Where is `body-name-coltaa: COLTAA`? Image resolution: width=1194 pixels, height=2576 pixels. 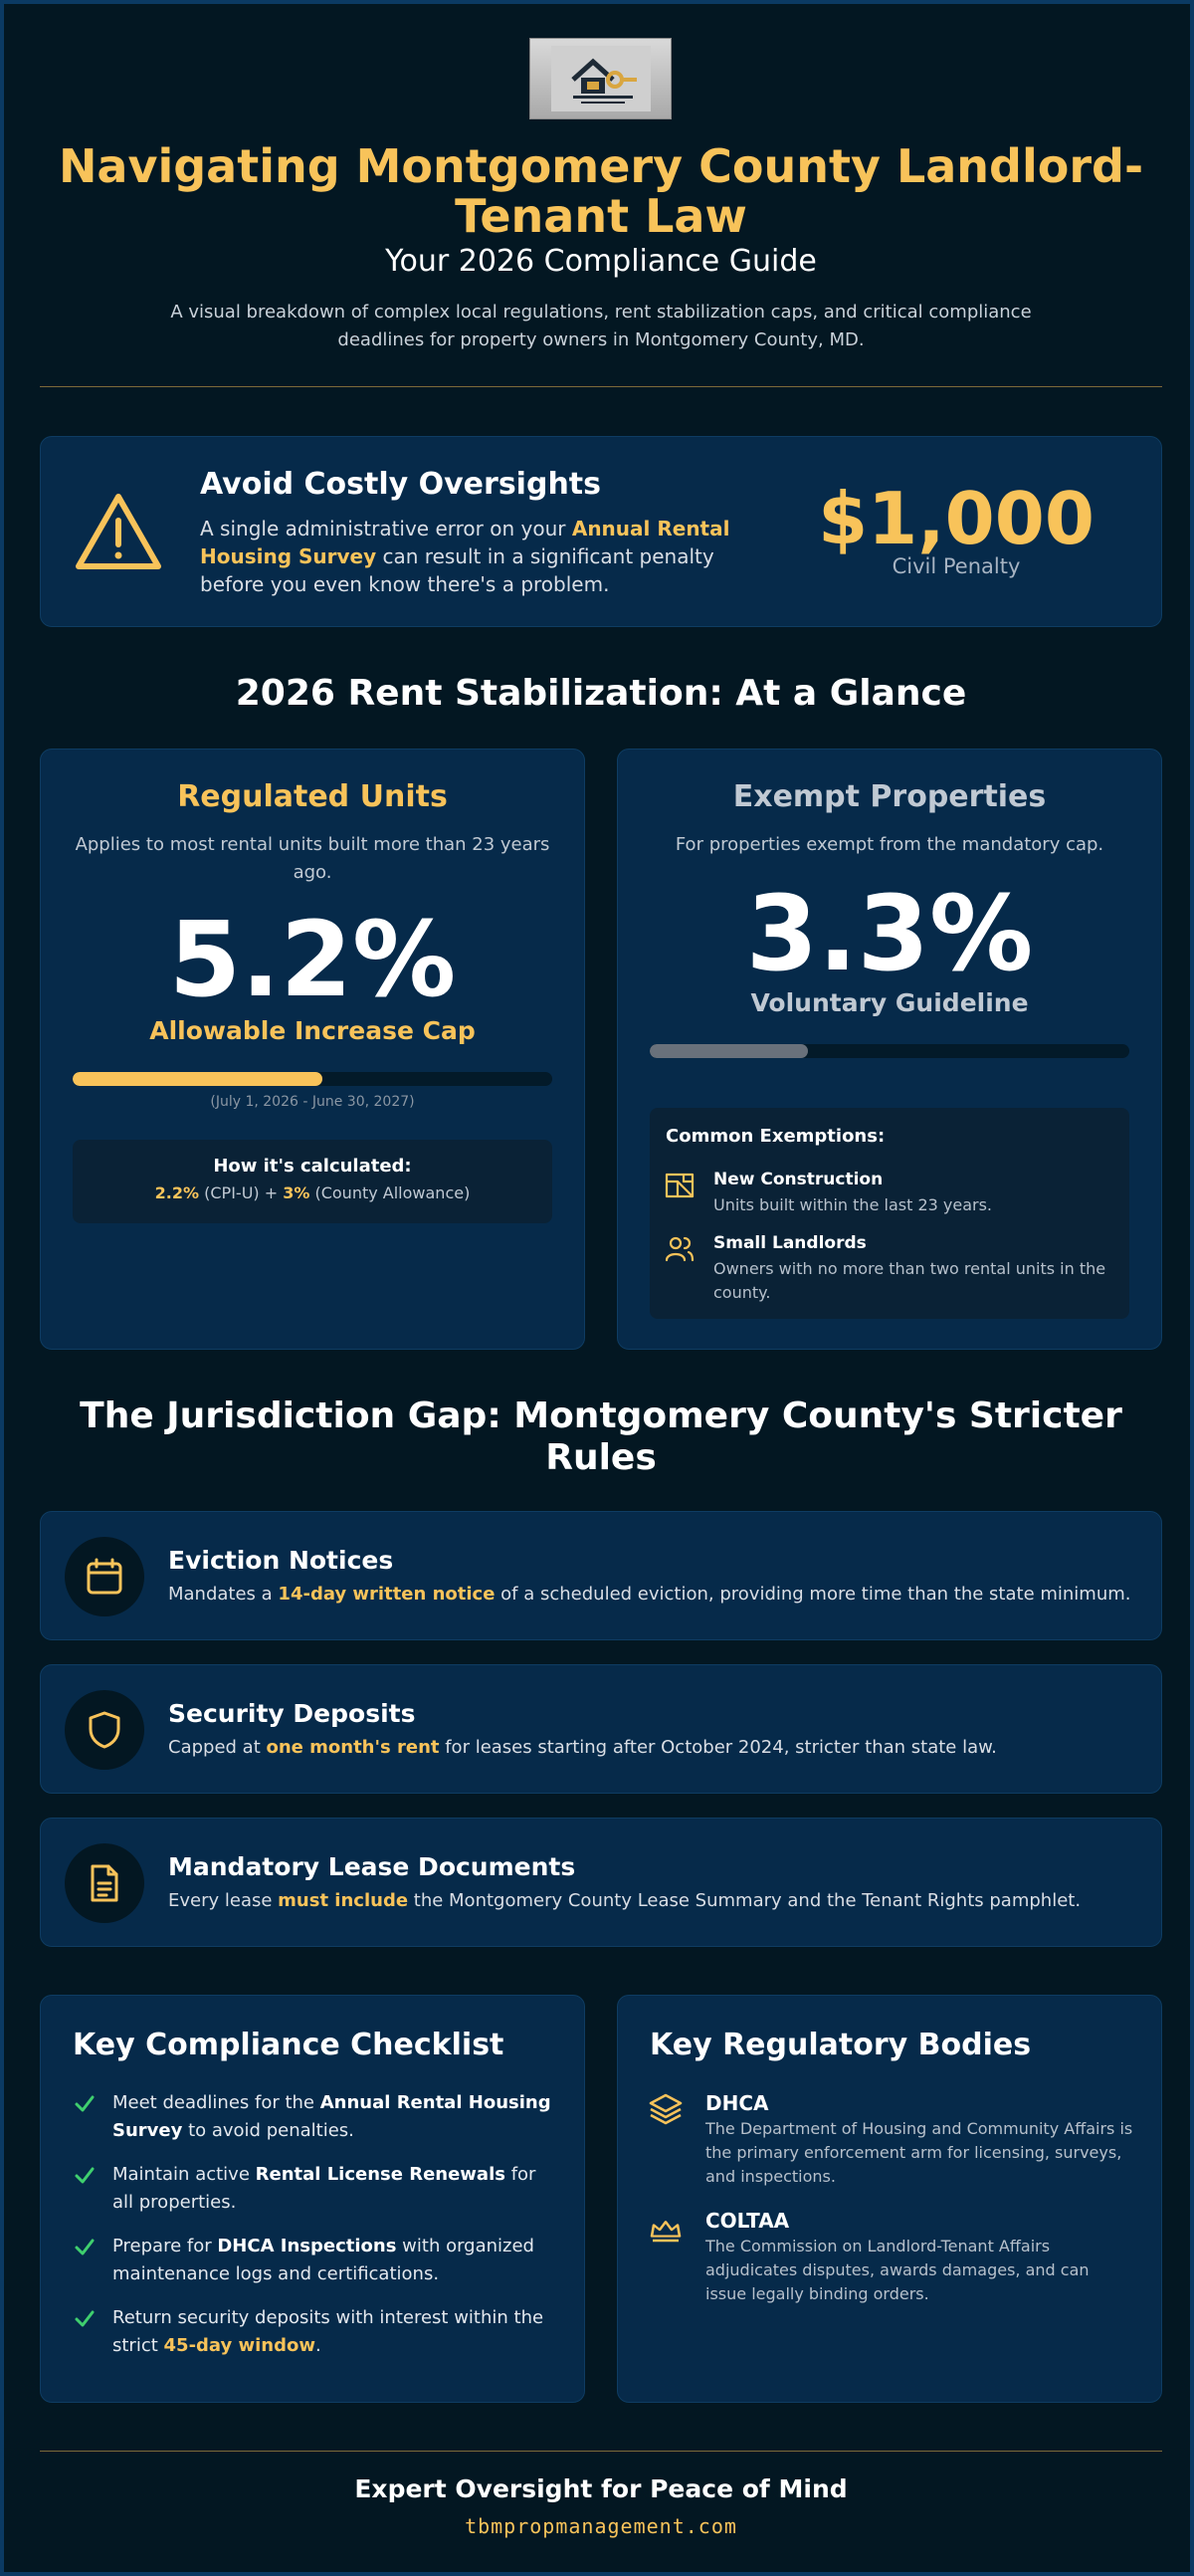 body-name-coltaa: COLTAA is located at coordinates (747, 2221).